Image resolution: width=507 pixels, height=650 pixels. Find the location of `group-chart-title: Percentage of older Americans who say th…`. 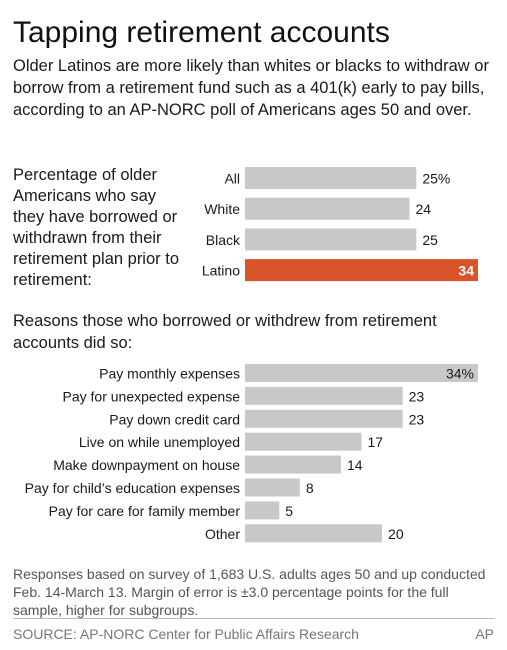

group-chart-title: Percentage of older Americans who say th… is located at coordinates (96, 227).